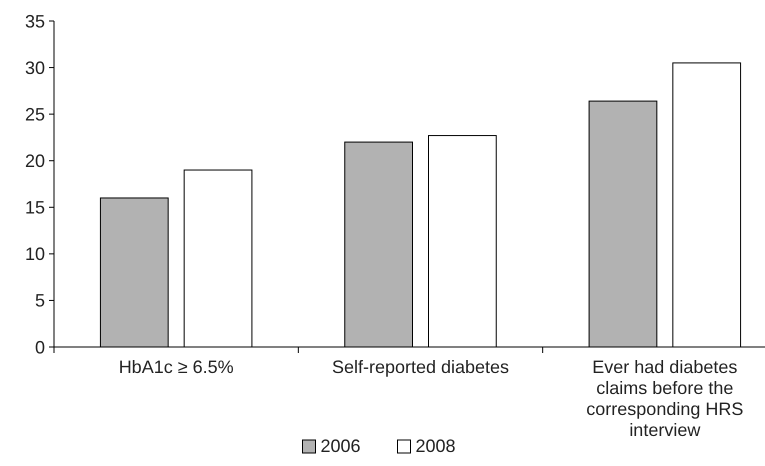 This screenshot has height=466, width=765. What do you see at coordinates (34, 254) in the screenshot?
I see `y-tick-label: 10` at bounding box center [34, 254].